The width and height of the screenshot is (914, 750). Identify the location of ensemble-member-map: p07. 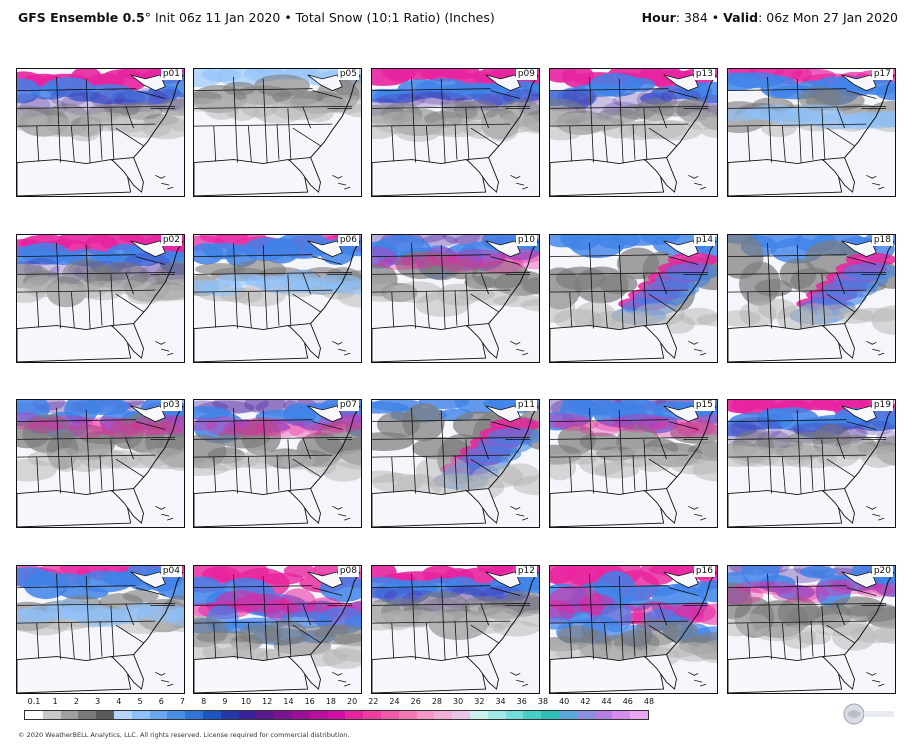
(277, 463).